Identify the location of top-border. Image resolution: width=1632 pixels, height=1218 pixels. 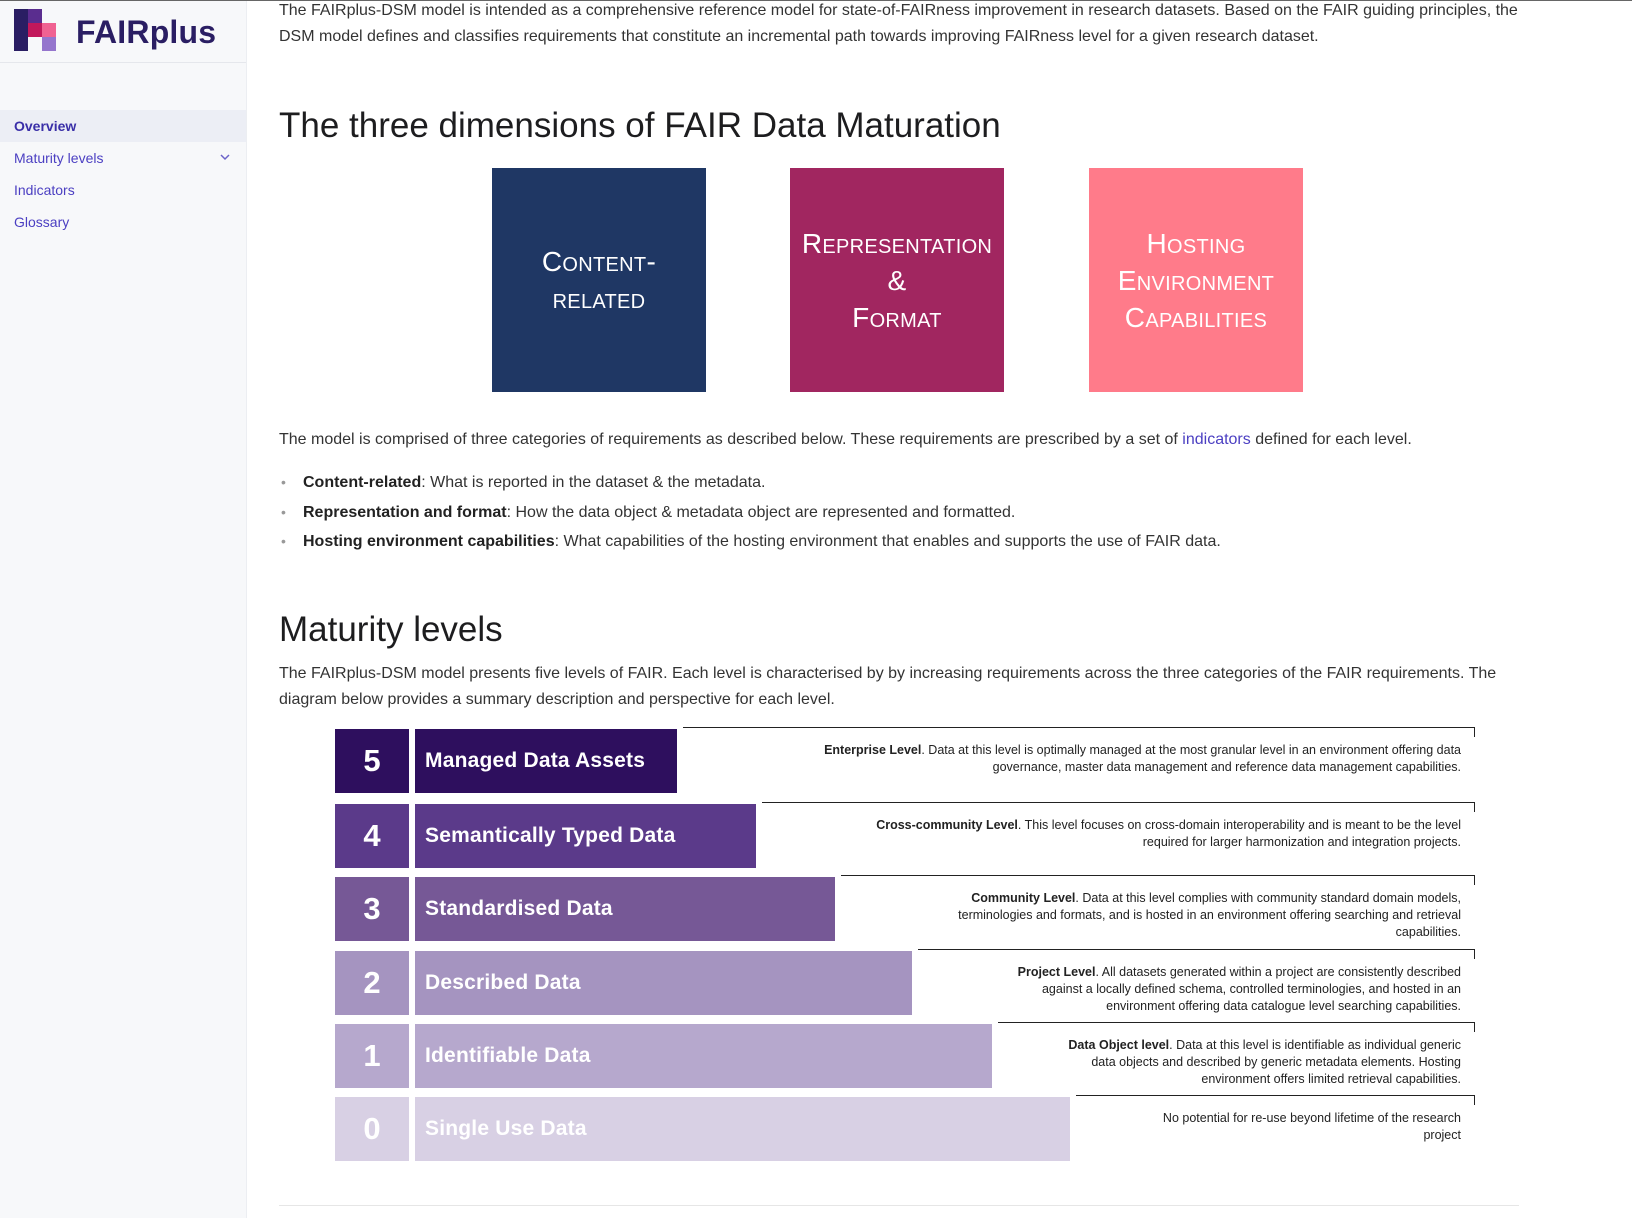
(816, 0).